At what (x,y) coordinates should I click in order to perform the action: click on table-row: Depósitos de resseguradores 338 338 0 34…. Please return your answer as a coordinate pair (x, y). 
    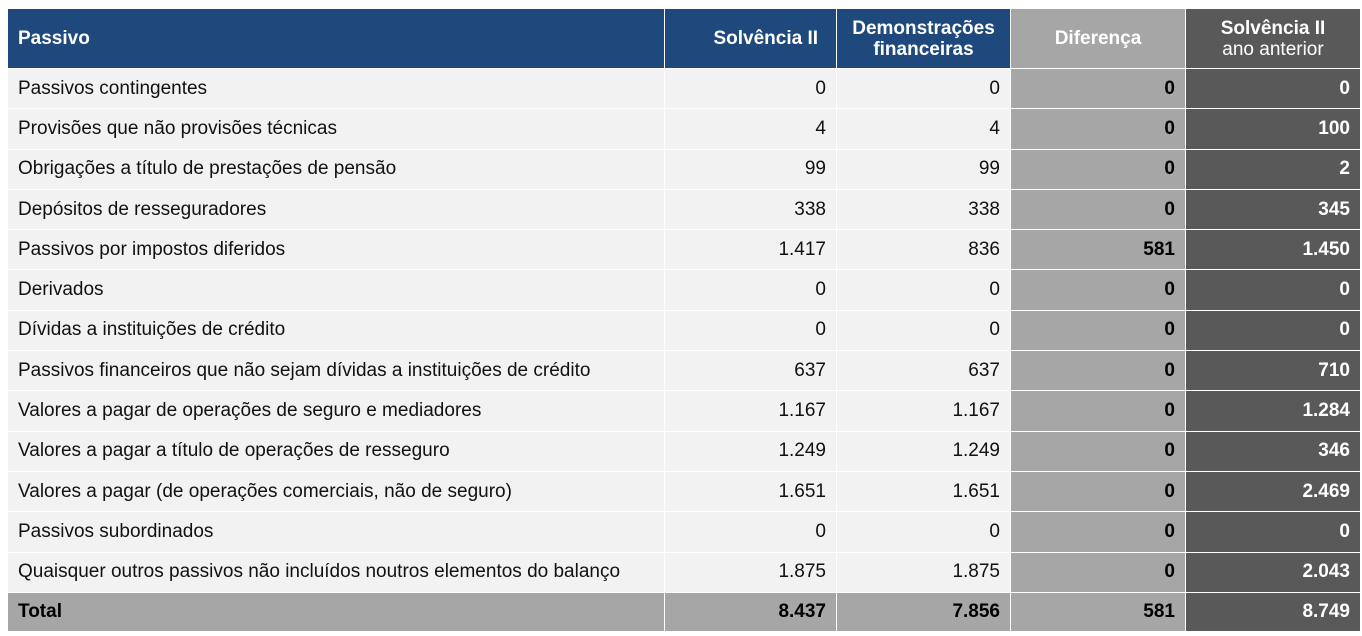
    Looking at the image, I should click on (684, 210).